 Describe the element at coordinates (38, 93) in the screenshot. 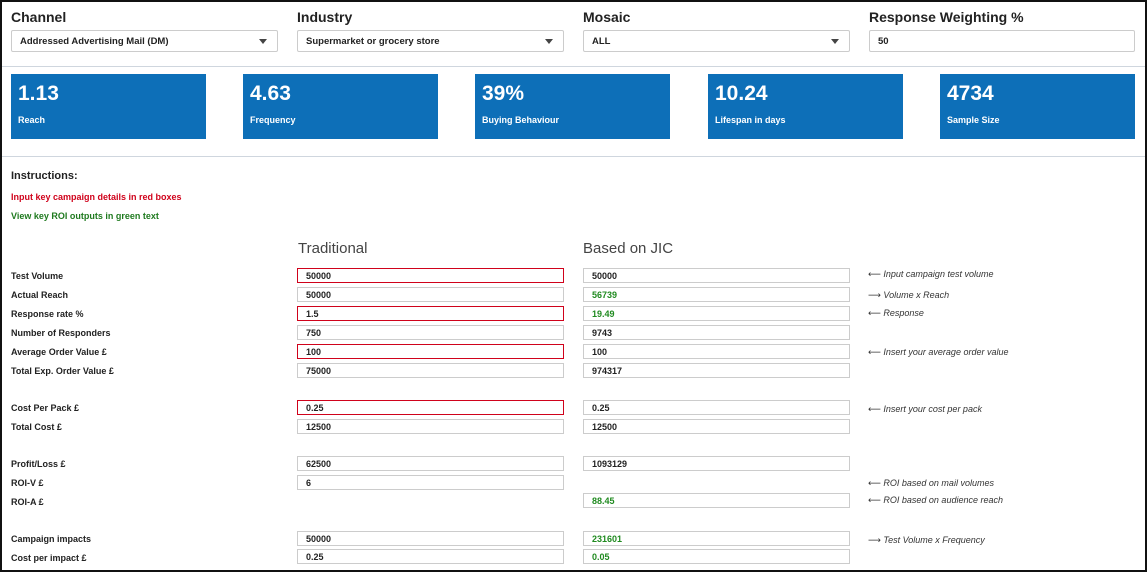

I see `kpi-value: 1.13` at that location.